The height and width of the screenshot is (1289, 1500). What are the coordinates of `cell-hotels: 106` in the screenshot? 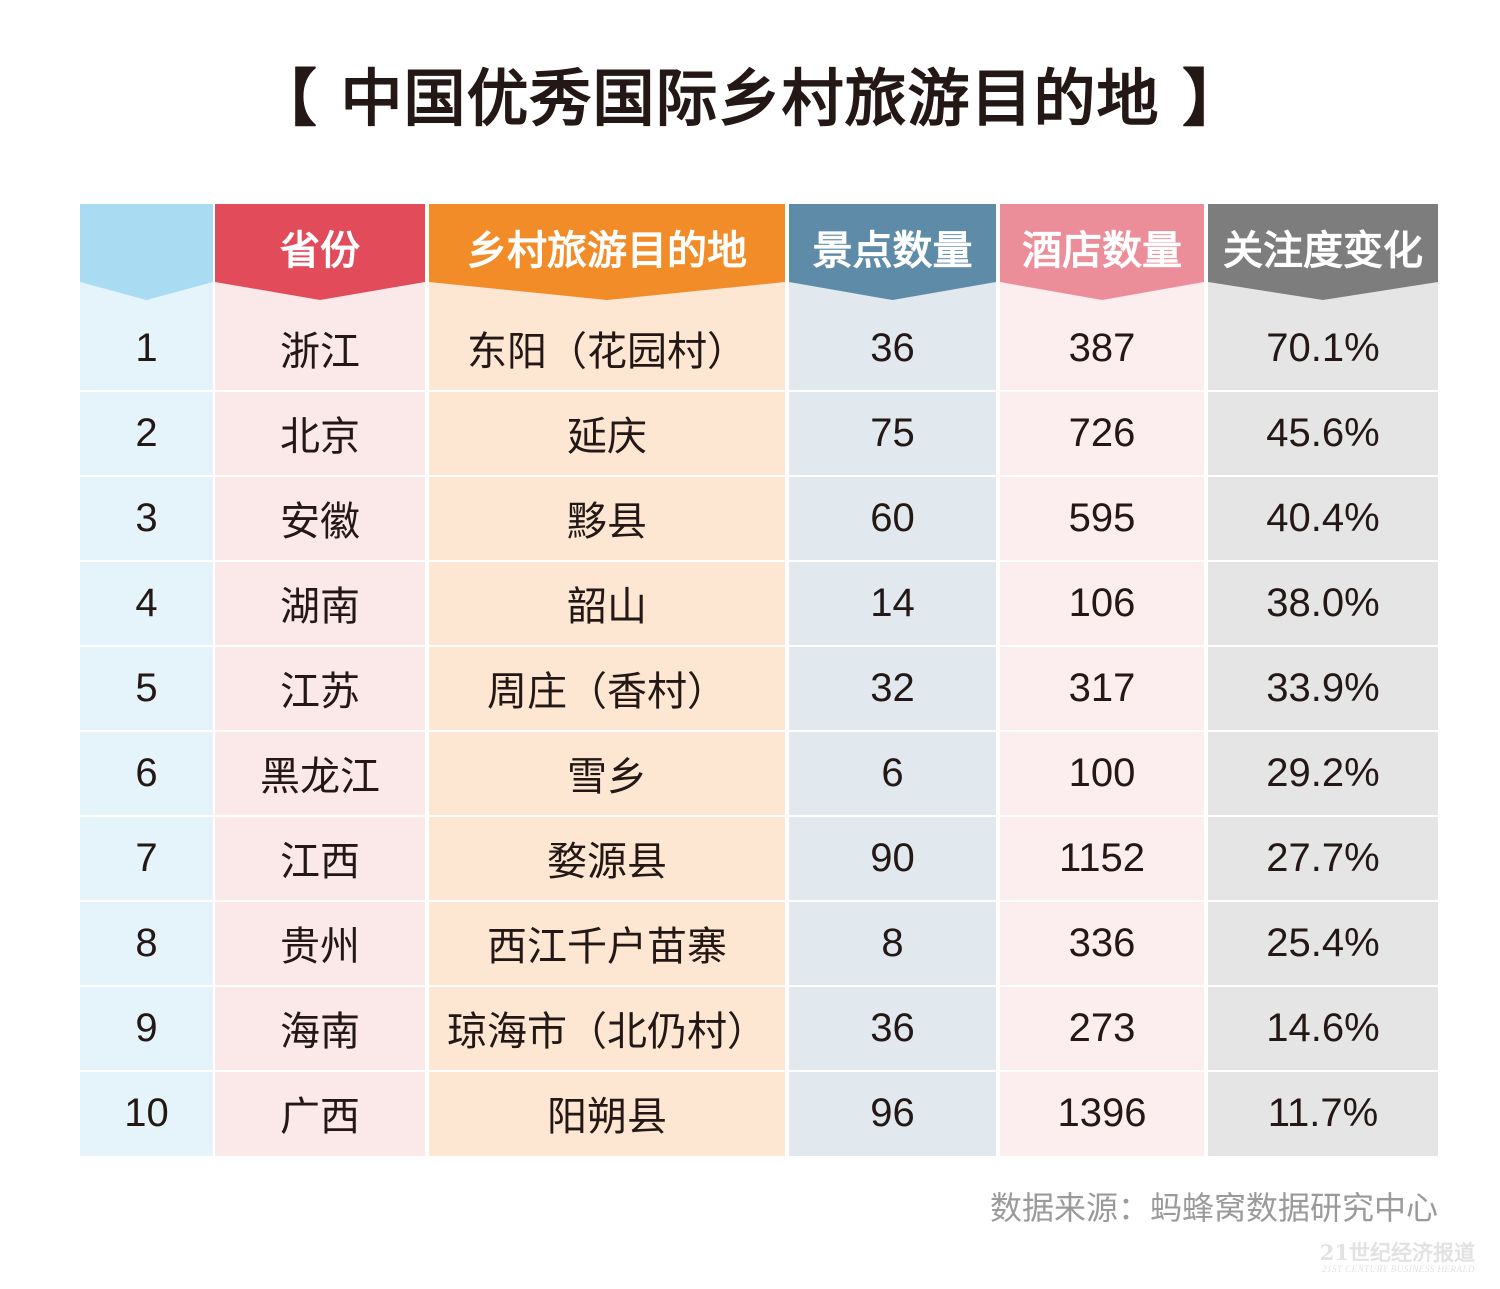 It's located at (1102, 602).